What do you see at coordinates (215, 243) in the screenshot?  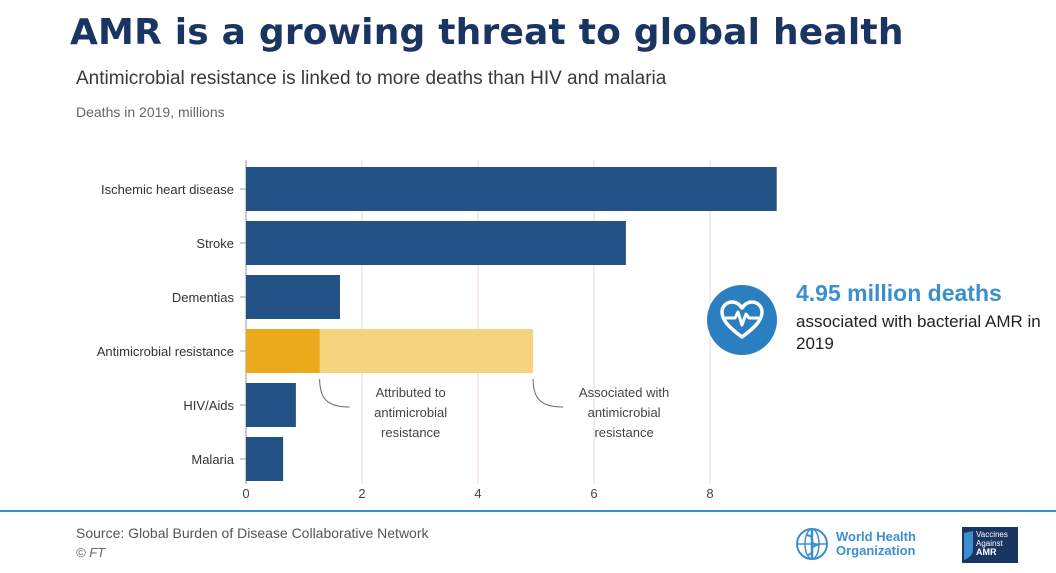 I see `category-label: Stroke` at bounding box center [215, 243].